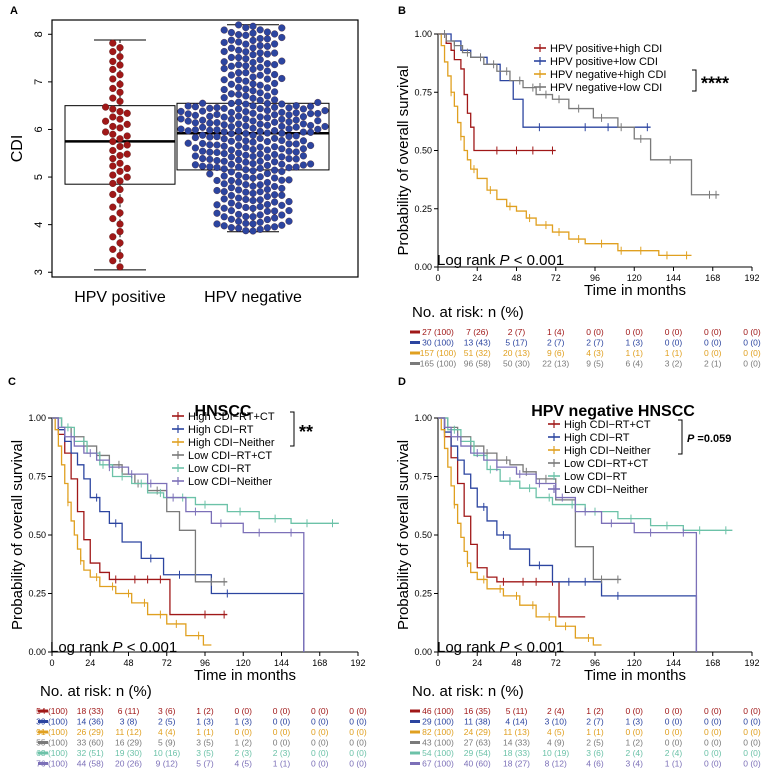  I want to click on x-axis-title: Time in months, so click(635, 675).